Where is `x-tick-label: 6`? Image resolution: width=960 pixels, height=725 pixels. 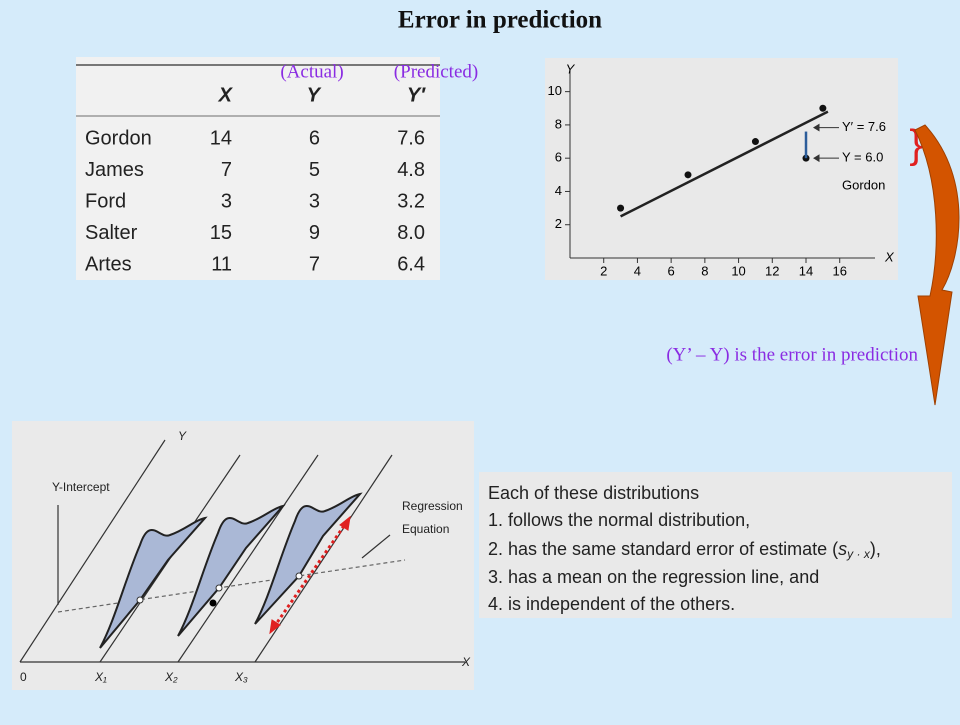 x-tick-label: 6 is located at coordinates (671, 270).